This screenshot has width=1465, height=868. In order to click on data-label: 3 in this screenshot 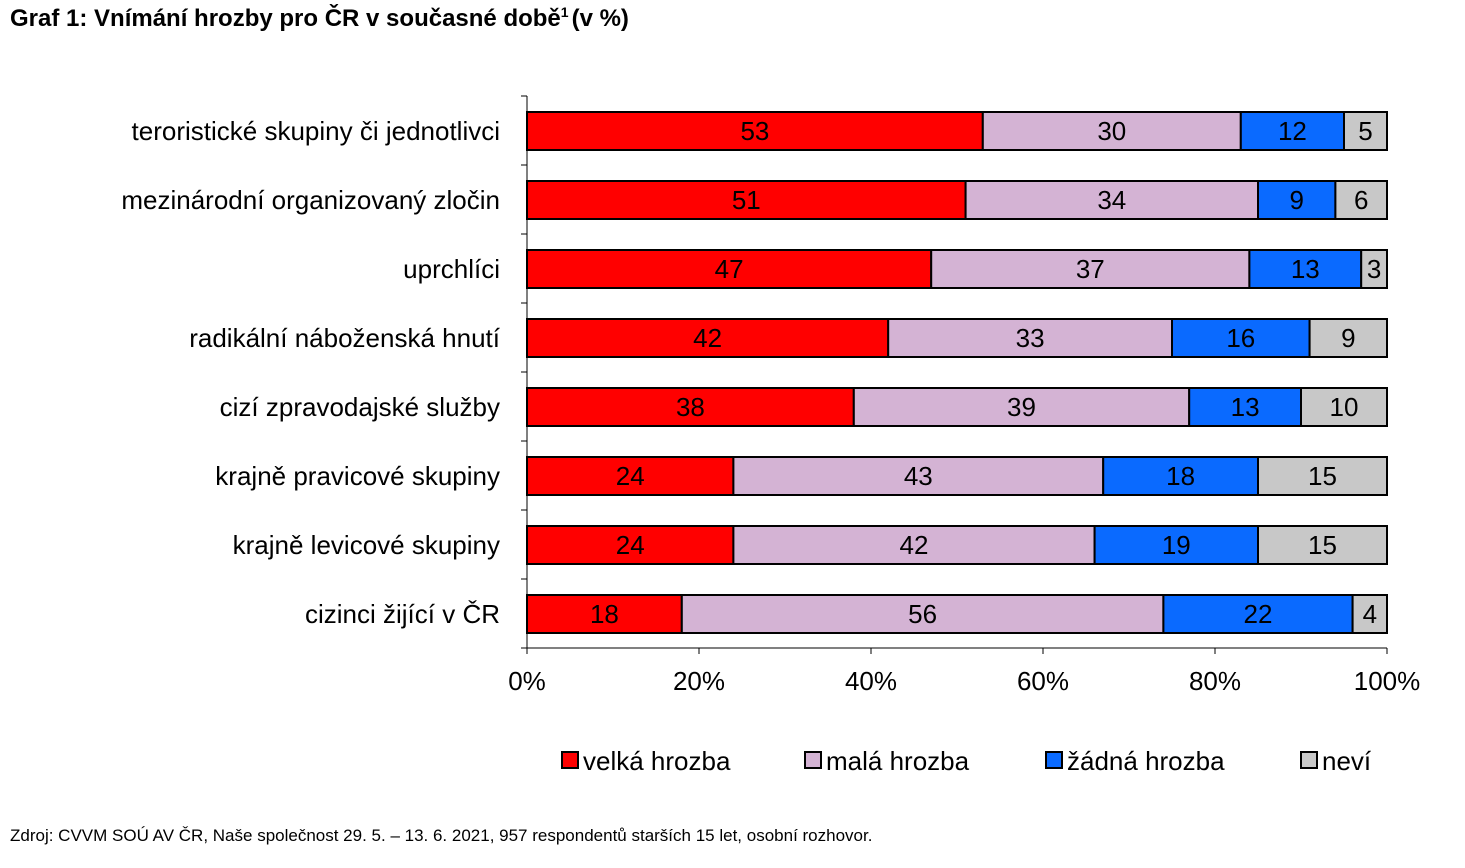, I will do `click(1374, 269)`.